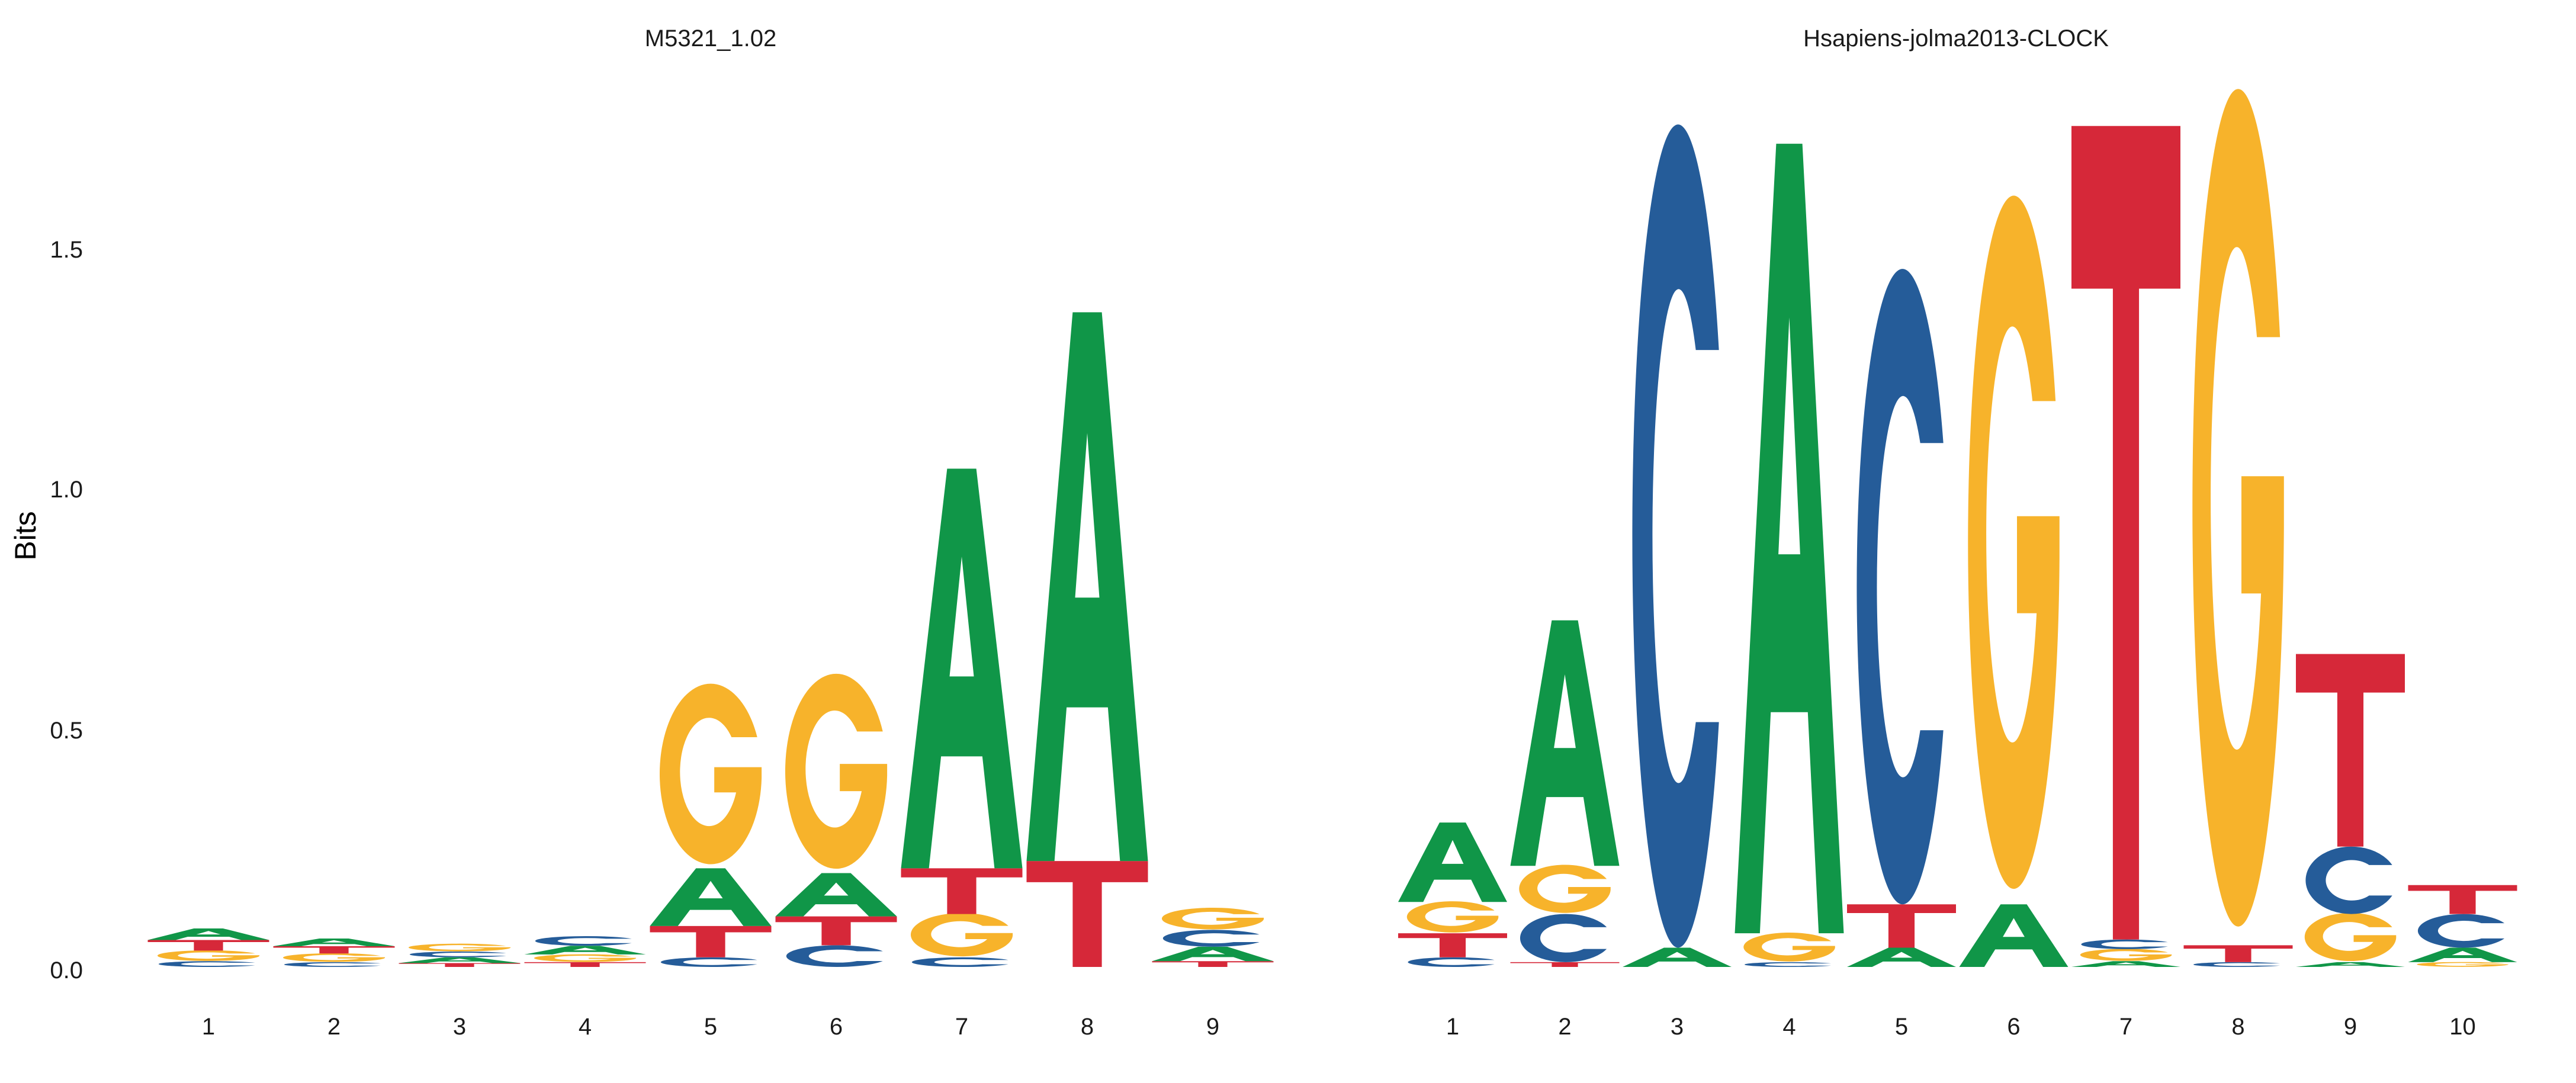 The height and width of the screenshot is (1083, 2576). Describe the element at coordinates (1961, 1027) in the screenshot. I see `x-tick-labels: 1 2 3 4 5 6 7 8 9 10` at that location.